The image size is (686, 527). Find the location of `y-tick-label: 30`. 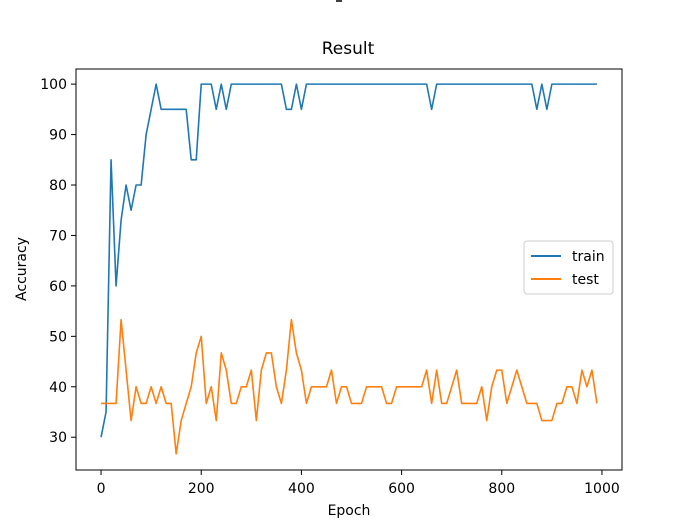

y-tick-label: 30 is located at coordinates (58, 438).